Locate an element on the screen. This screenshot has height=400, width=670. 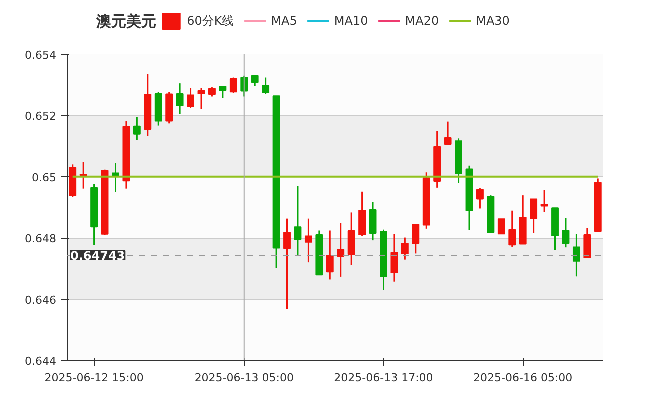
ref-line-label: 0.64743 is located at coordinates (98, 256).